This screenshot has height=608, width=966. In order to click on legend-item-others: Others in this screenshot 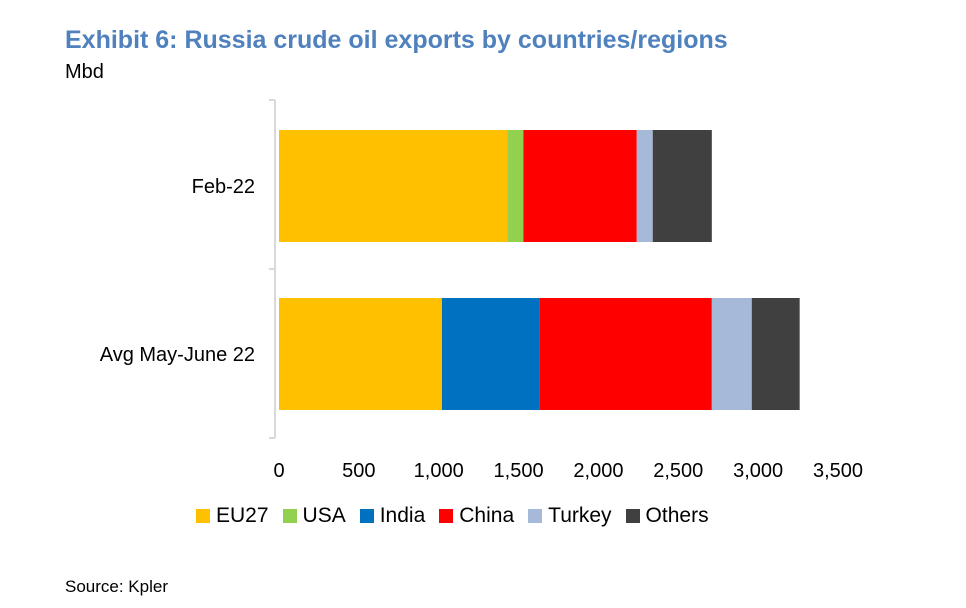, I will do `click(667, 516)`.